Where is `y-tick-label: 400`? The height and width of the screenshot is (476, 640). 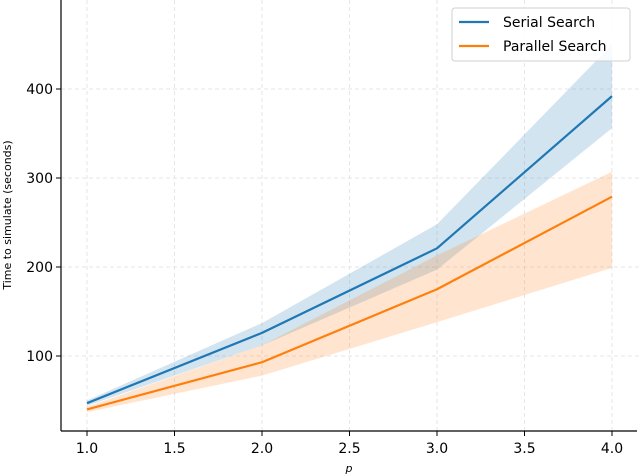
y-tick-label: 400 is located at coordinates (39, 90).